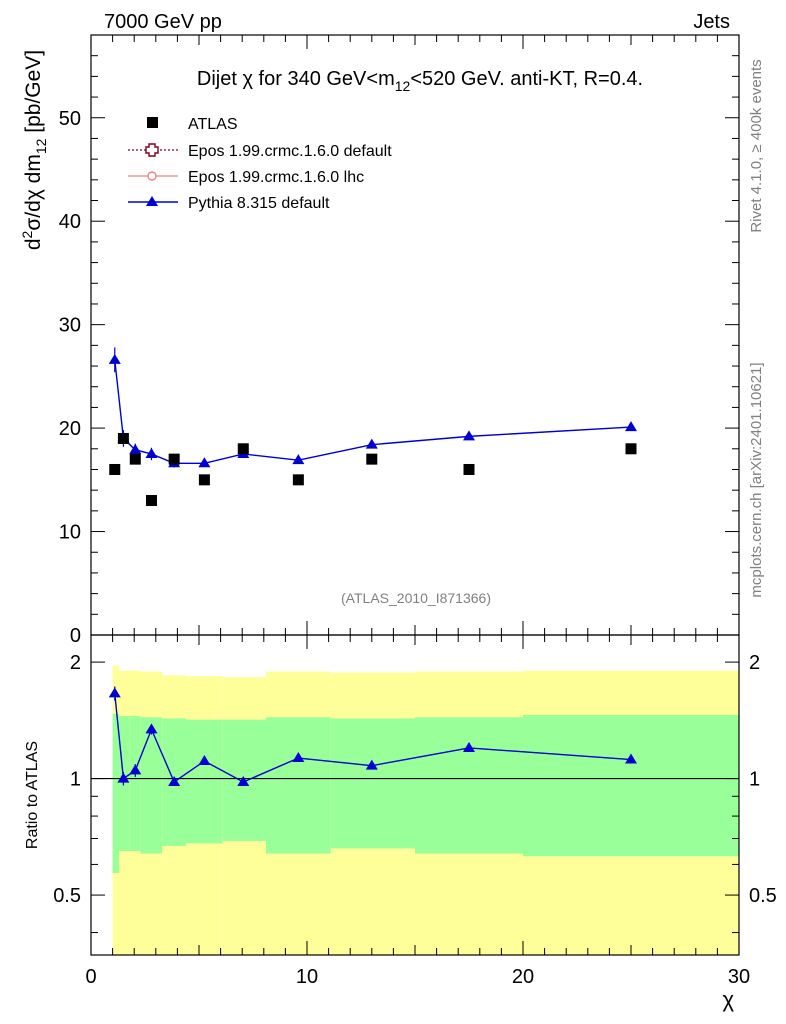  What do you see at coordinates (416, 598) in the screenshot?
I see `analysis-tag: (ATLAS_2010_I871366)` at bounding box center [416, 598].